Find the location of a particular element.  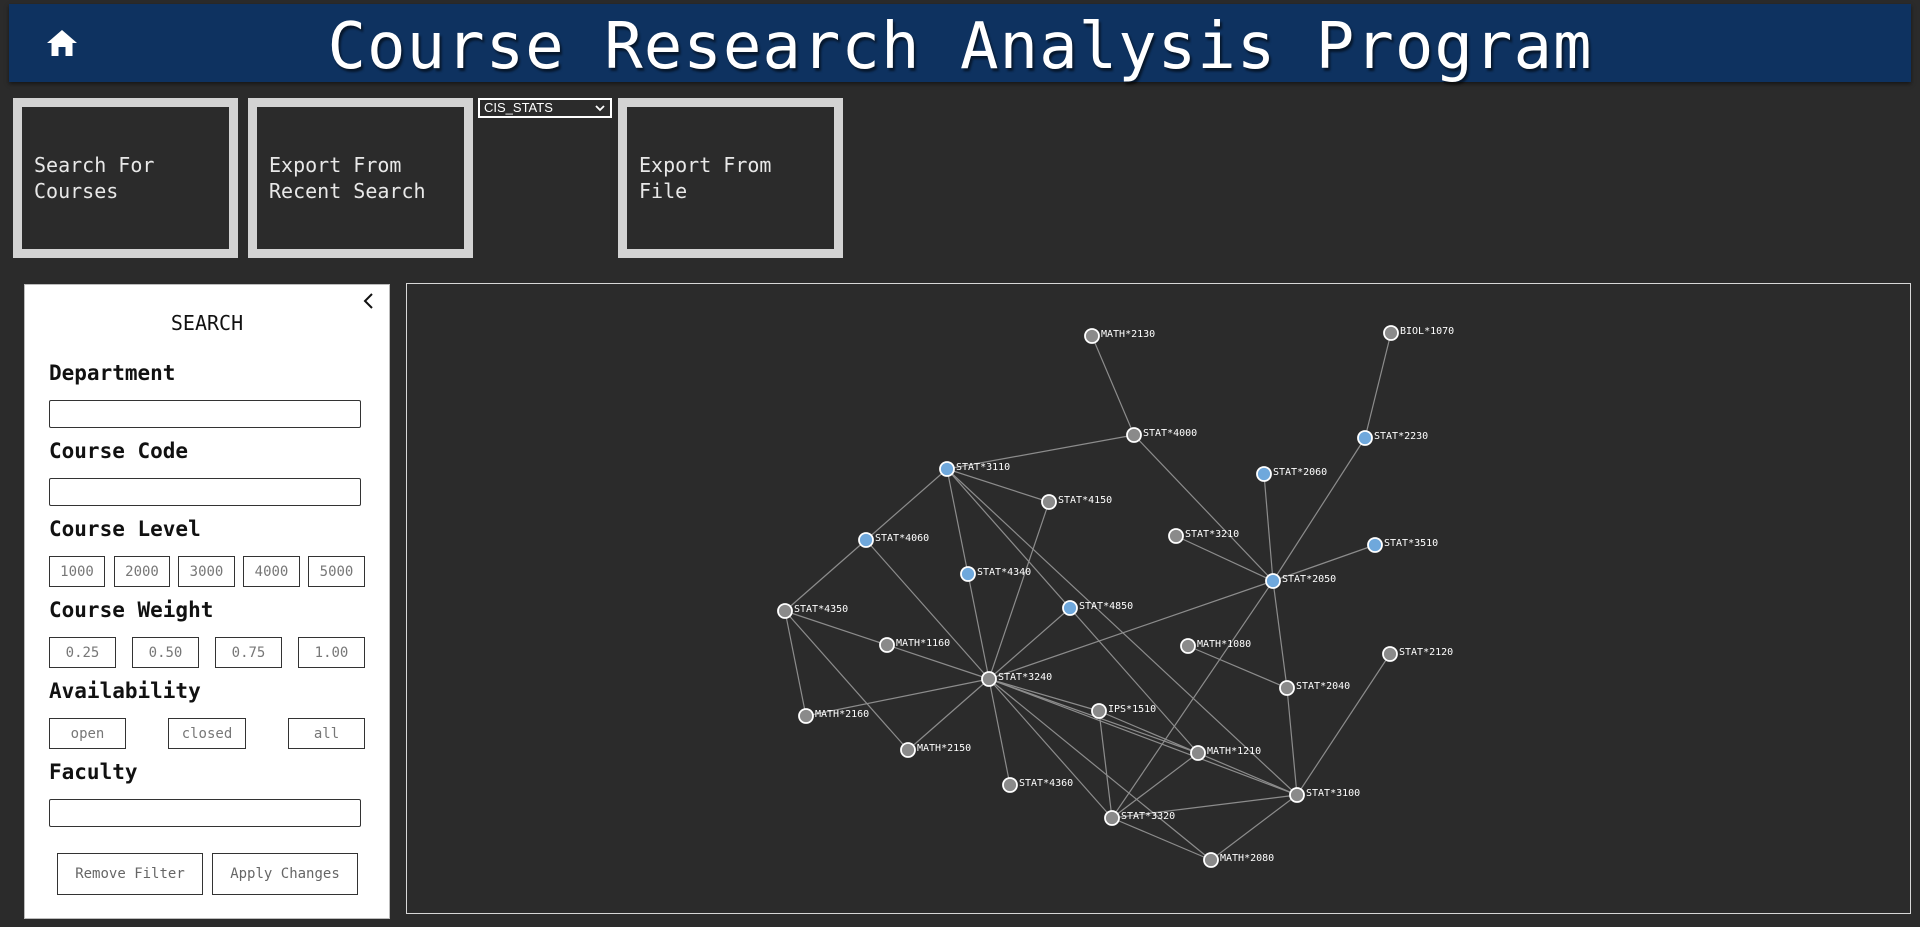

home-button is located at coordinates (62, 43).